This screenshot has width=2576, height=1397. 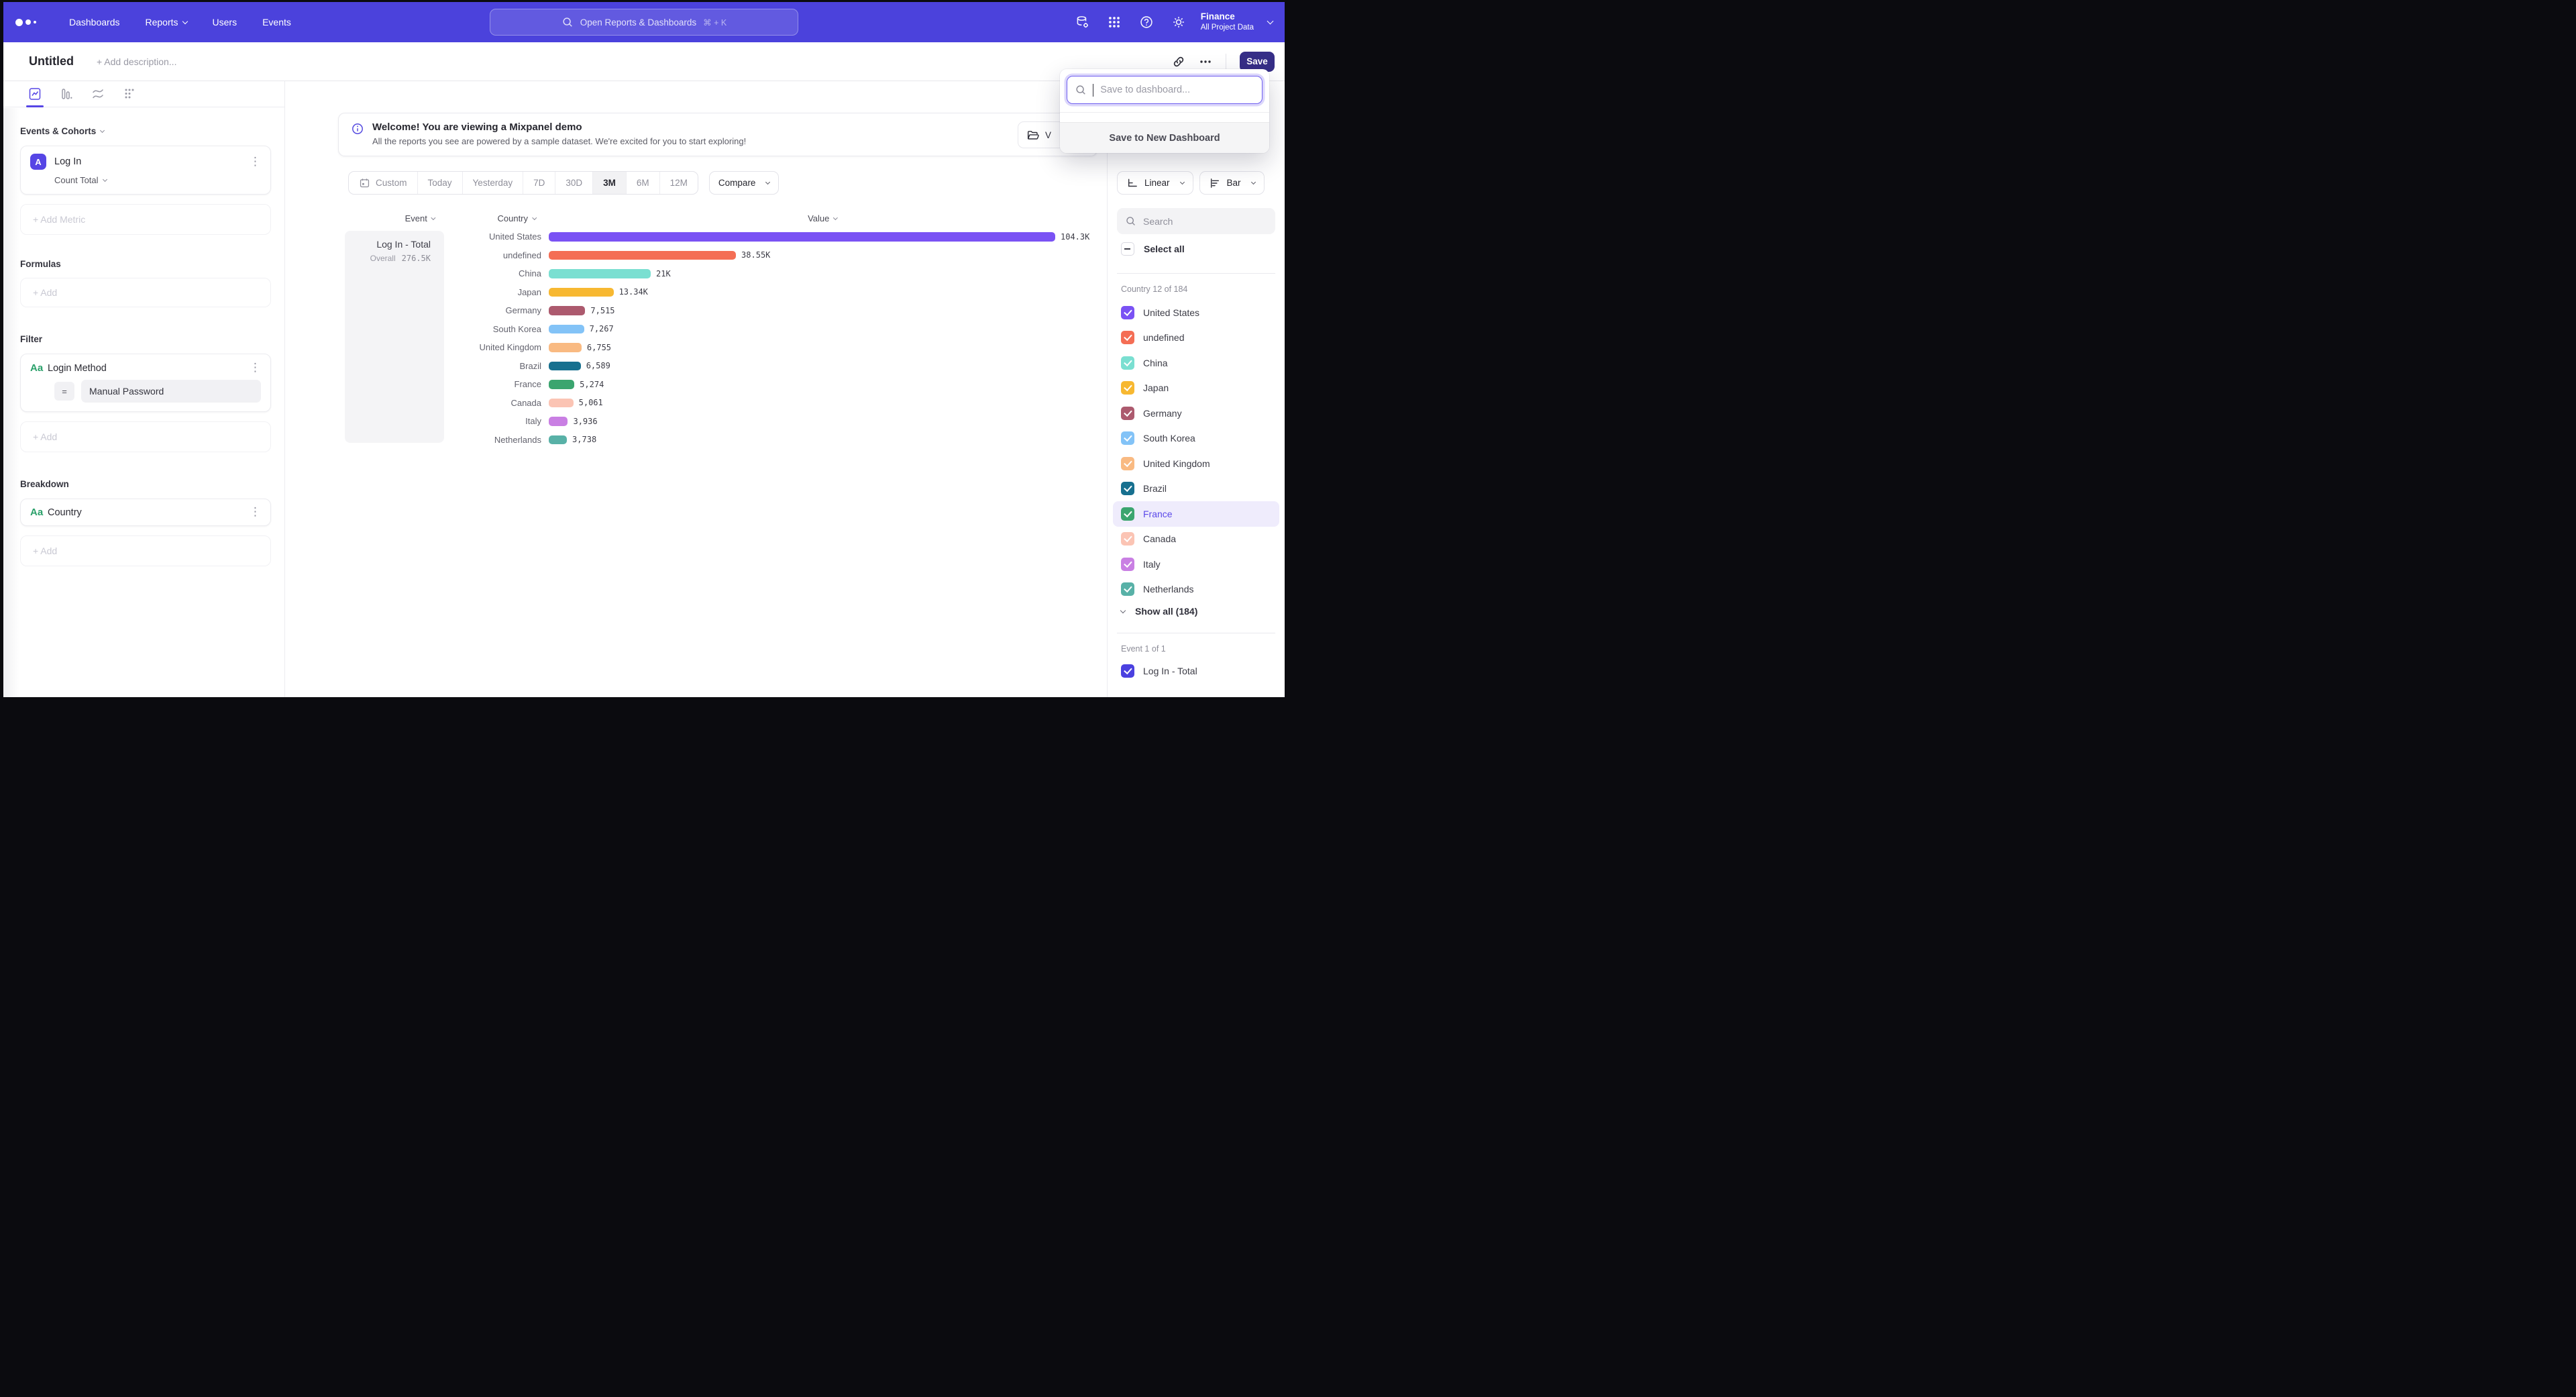 What do you see at coordinates (644, 22) in the screenshot?
I see `global-search-button: Open Reports & Dashboards ⌘ + K` at bounding box center [644, 22].